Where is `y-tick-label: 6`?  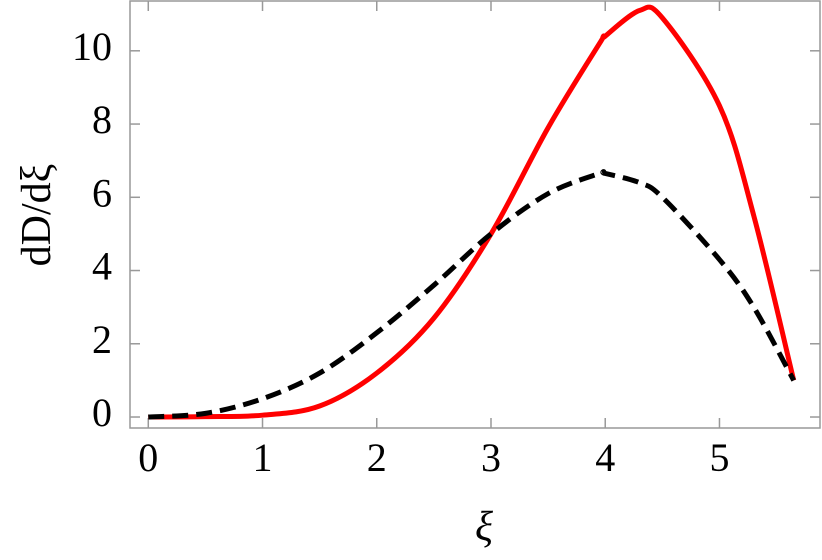
y-tick-label: 6 is located at coordinates (102, 192).